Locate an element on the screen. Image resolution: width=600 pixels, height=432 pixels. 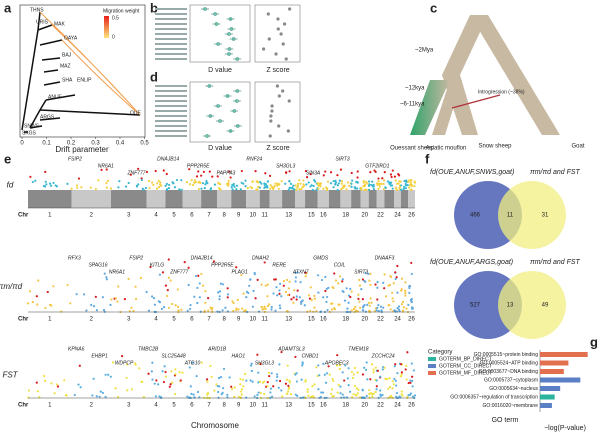
row-label is located at coordinates (171, 126).